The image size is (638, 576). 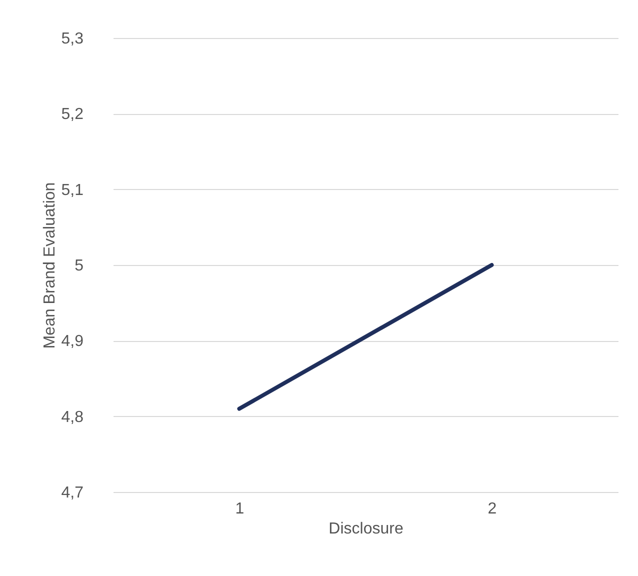 What do you see at coordinates (492, 509) in the screenshot?
I see `x-tick-label: 2` at bounding box center [492, 509].